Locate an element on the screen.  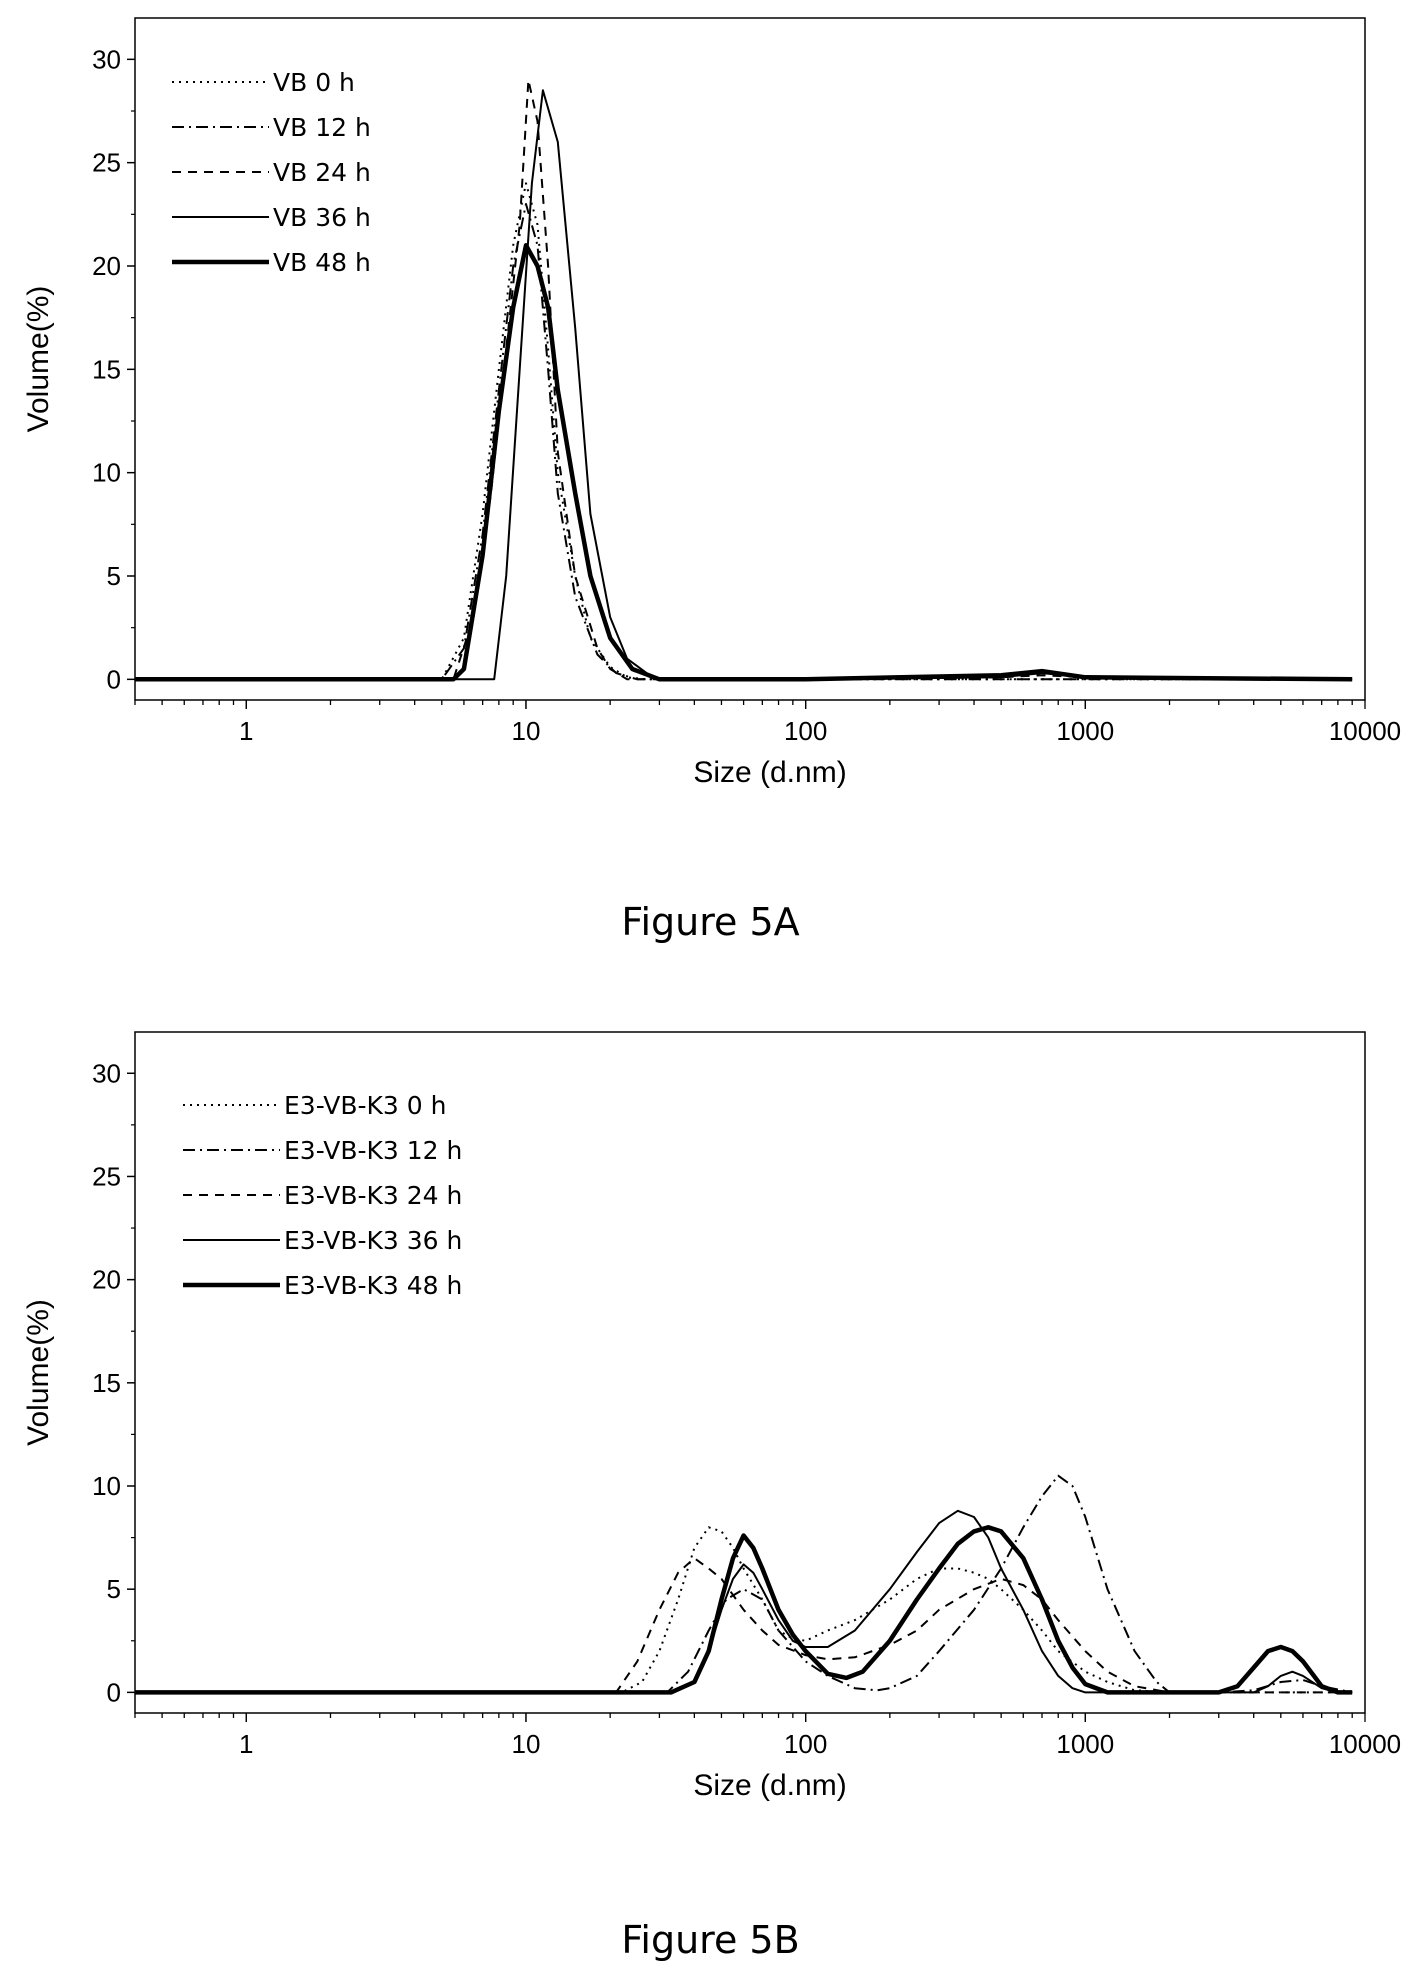
legend-label: VB 12 h is located at coordinates (322, 127).